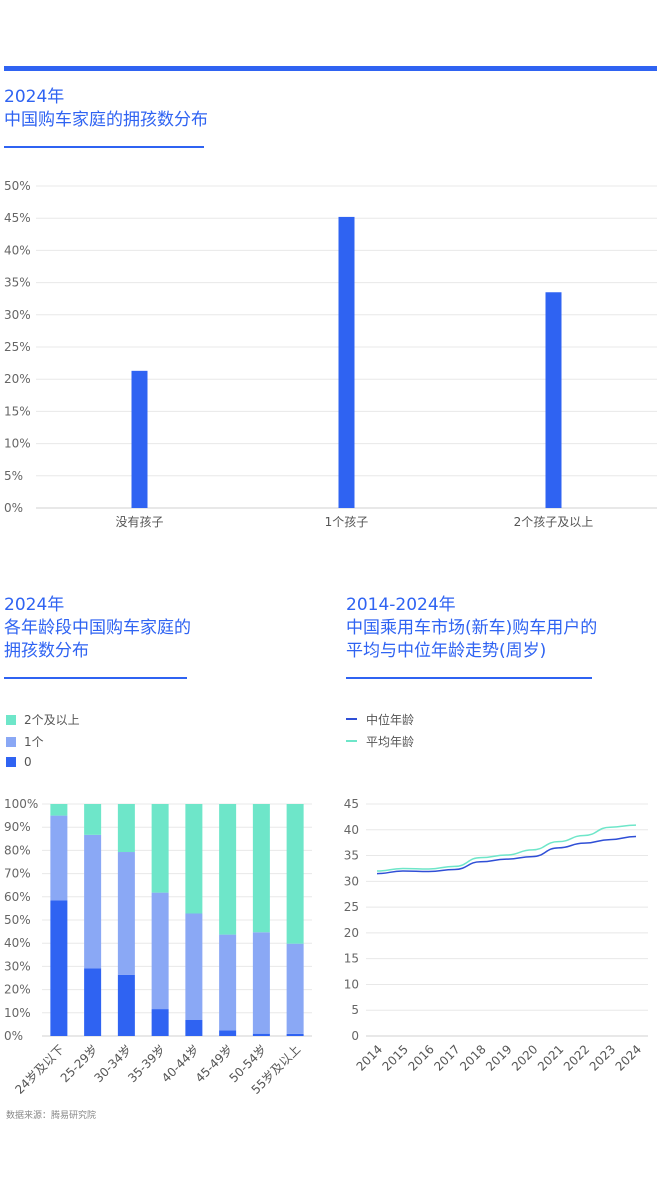  What do you see at coordinates (351, 856) in the screenshot?
I see `chart3-y-tick: 35` at bounding box center [351, 856].